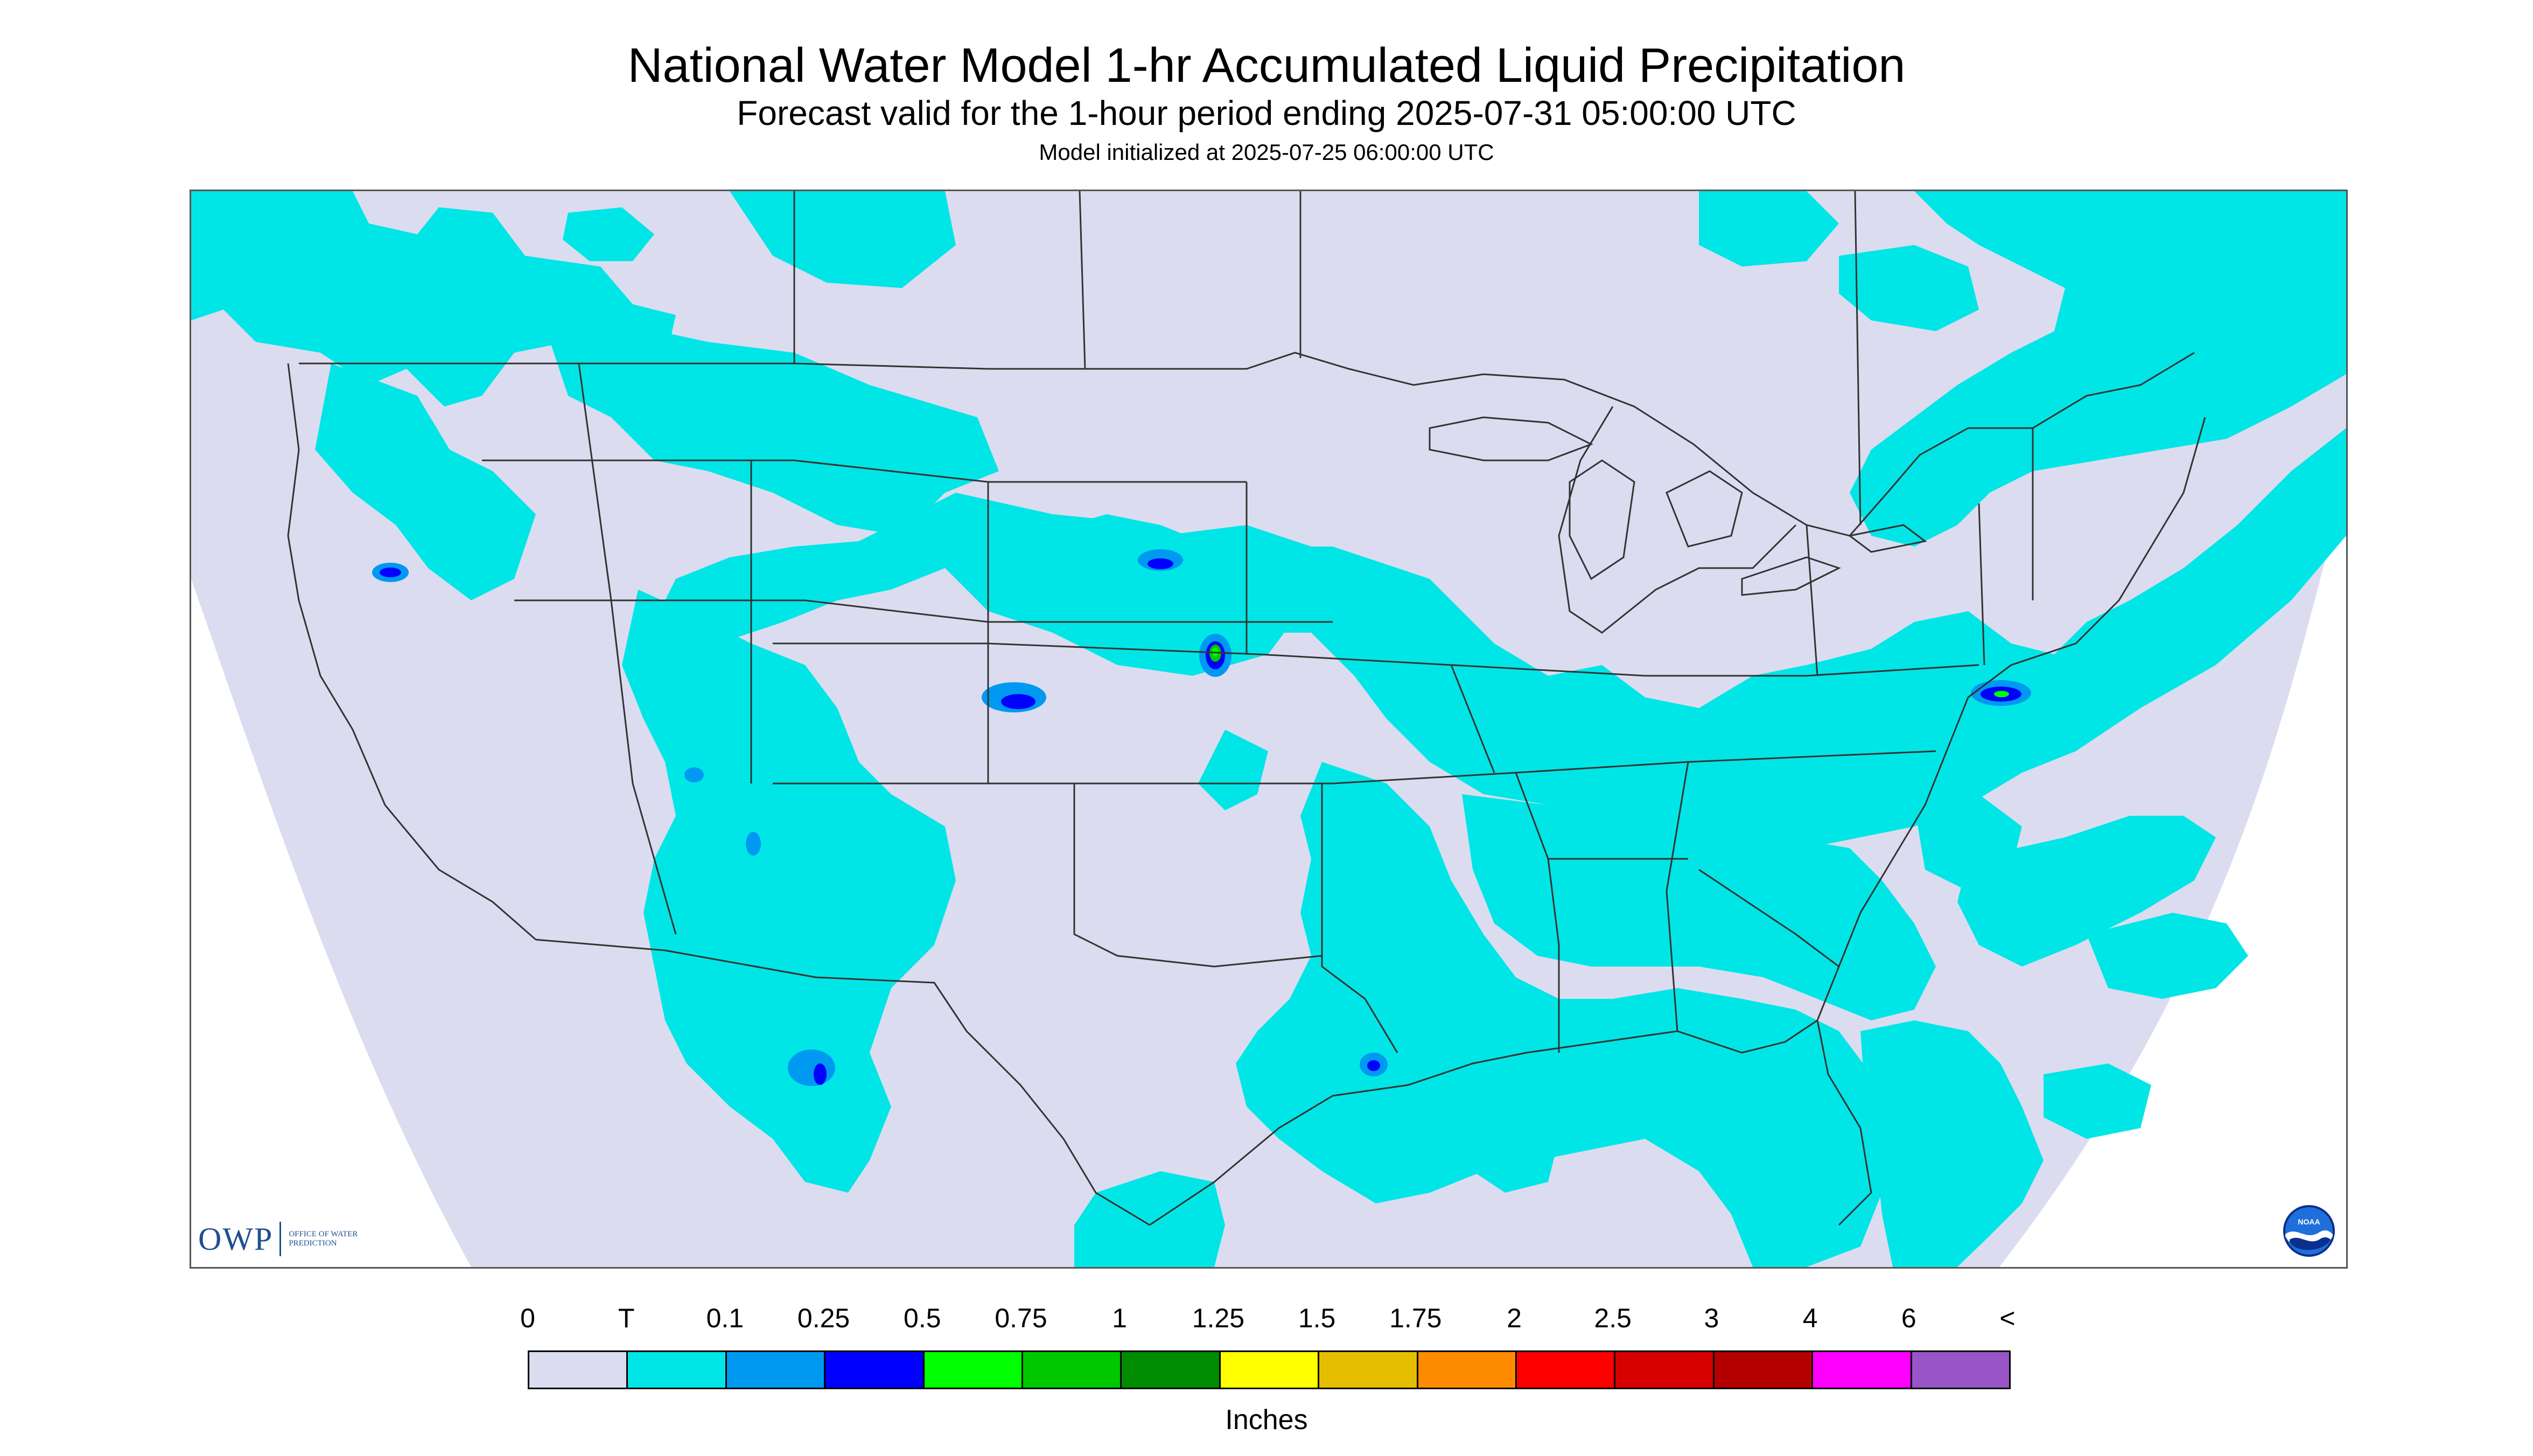 This screenshot has height=1456, width=2533. Describe the element at coordinates (627, 1318) in the screenshot. I see `legend-label: T` at that location.